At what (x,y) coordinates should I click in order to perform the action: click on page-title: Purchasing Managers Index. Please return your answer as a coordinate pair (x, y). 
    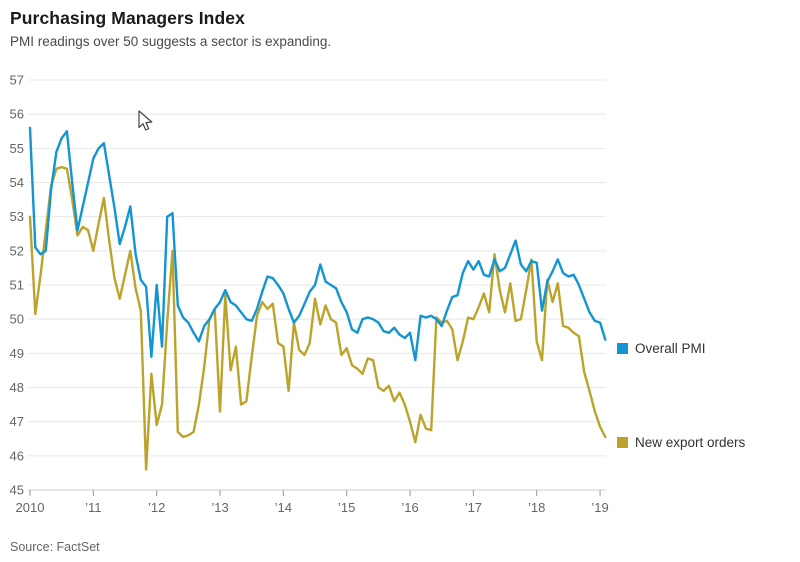
    Looking at the image, I should click on (127, 18).